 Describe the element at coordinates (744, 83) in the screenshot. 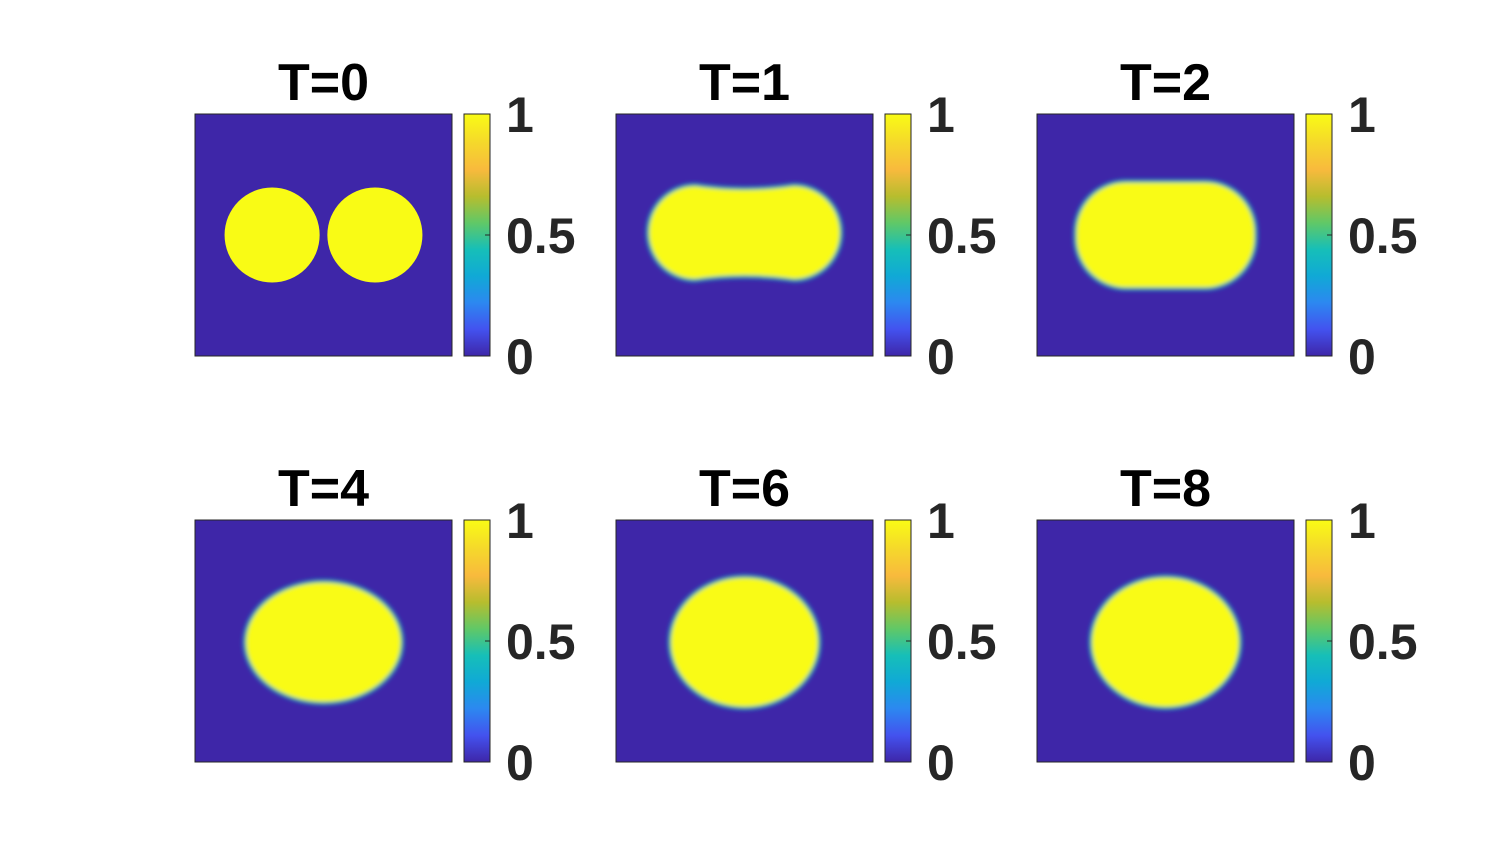

I see `panel-title: T=1` at that location.